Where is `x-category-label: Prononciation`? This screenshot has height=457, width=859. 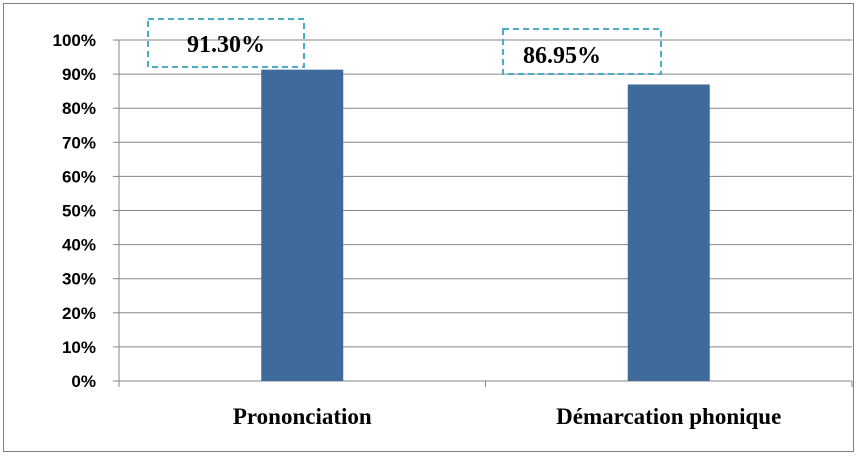
x-category-label: Prononciation is located at coordinates (302, 416).